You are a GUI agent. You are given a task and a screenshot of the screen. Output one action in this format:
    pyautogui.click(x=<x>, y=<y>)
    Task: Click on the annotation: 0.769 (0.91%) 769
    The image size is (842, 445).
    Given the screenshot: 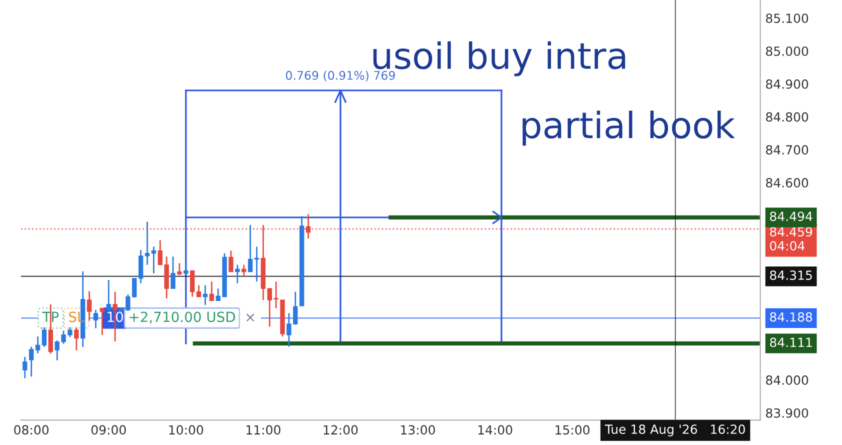 What is the action you would take?
    pyautogui.click(x=340, y=76)
    